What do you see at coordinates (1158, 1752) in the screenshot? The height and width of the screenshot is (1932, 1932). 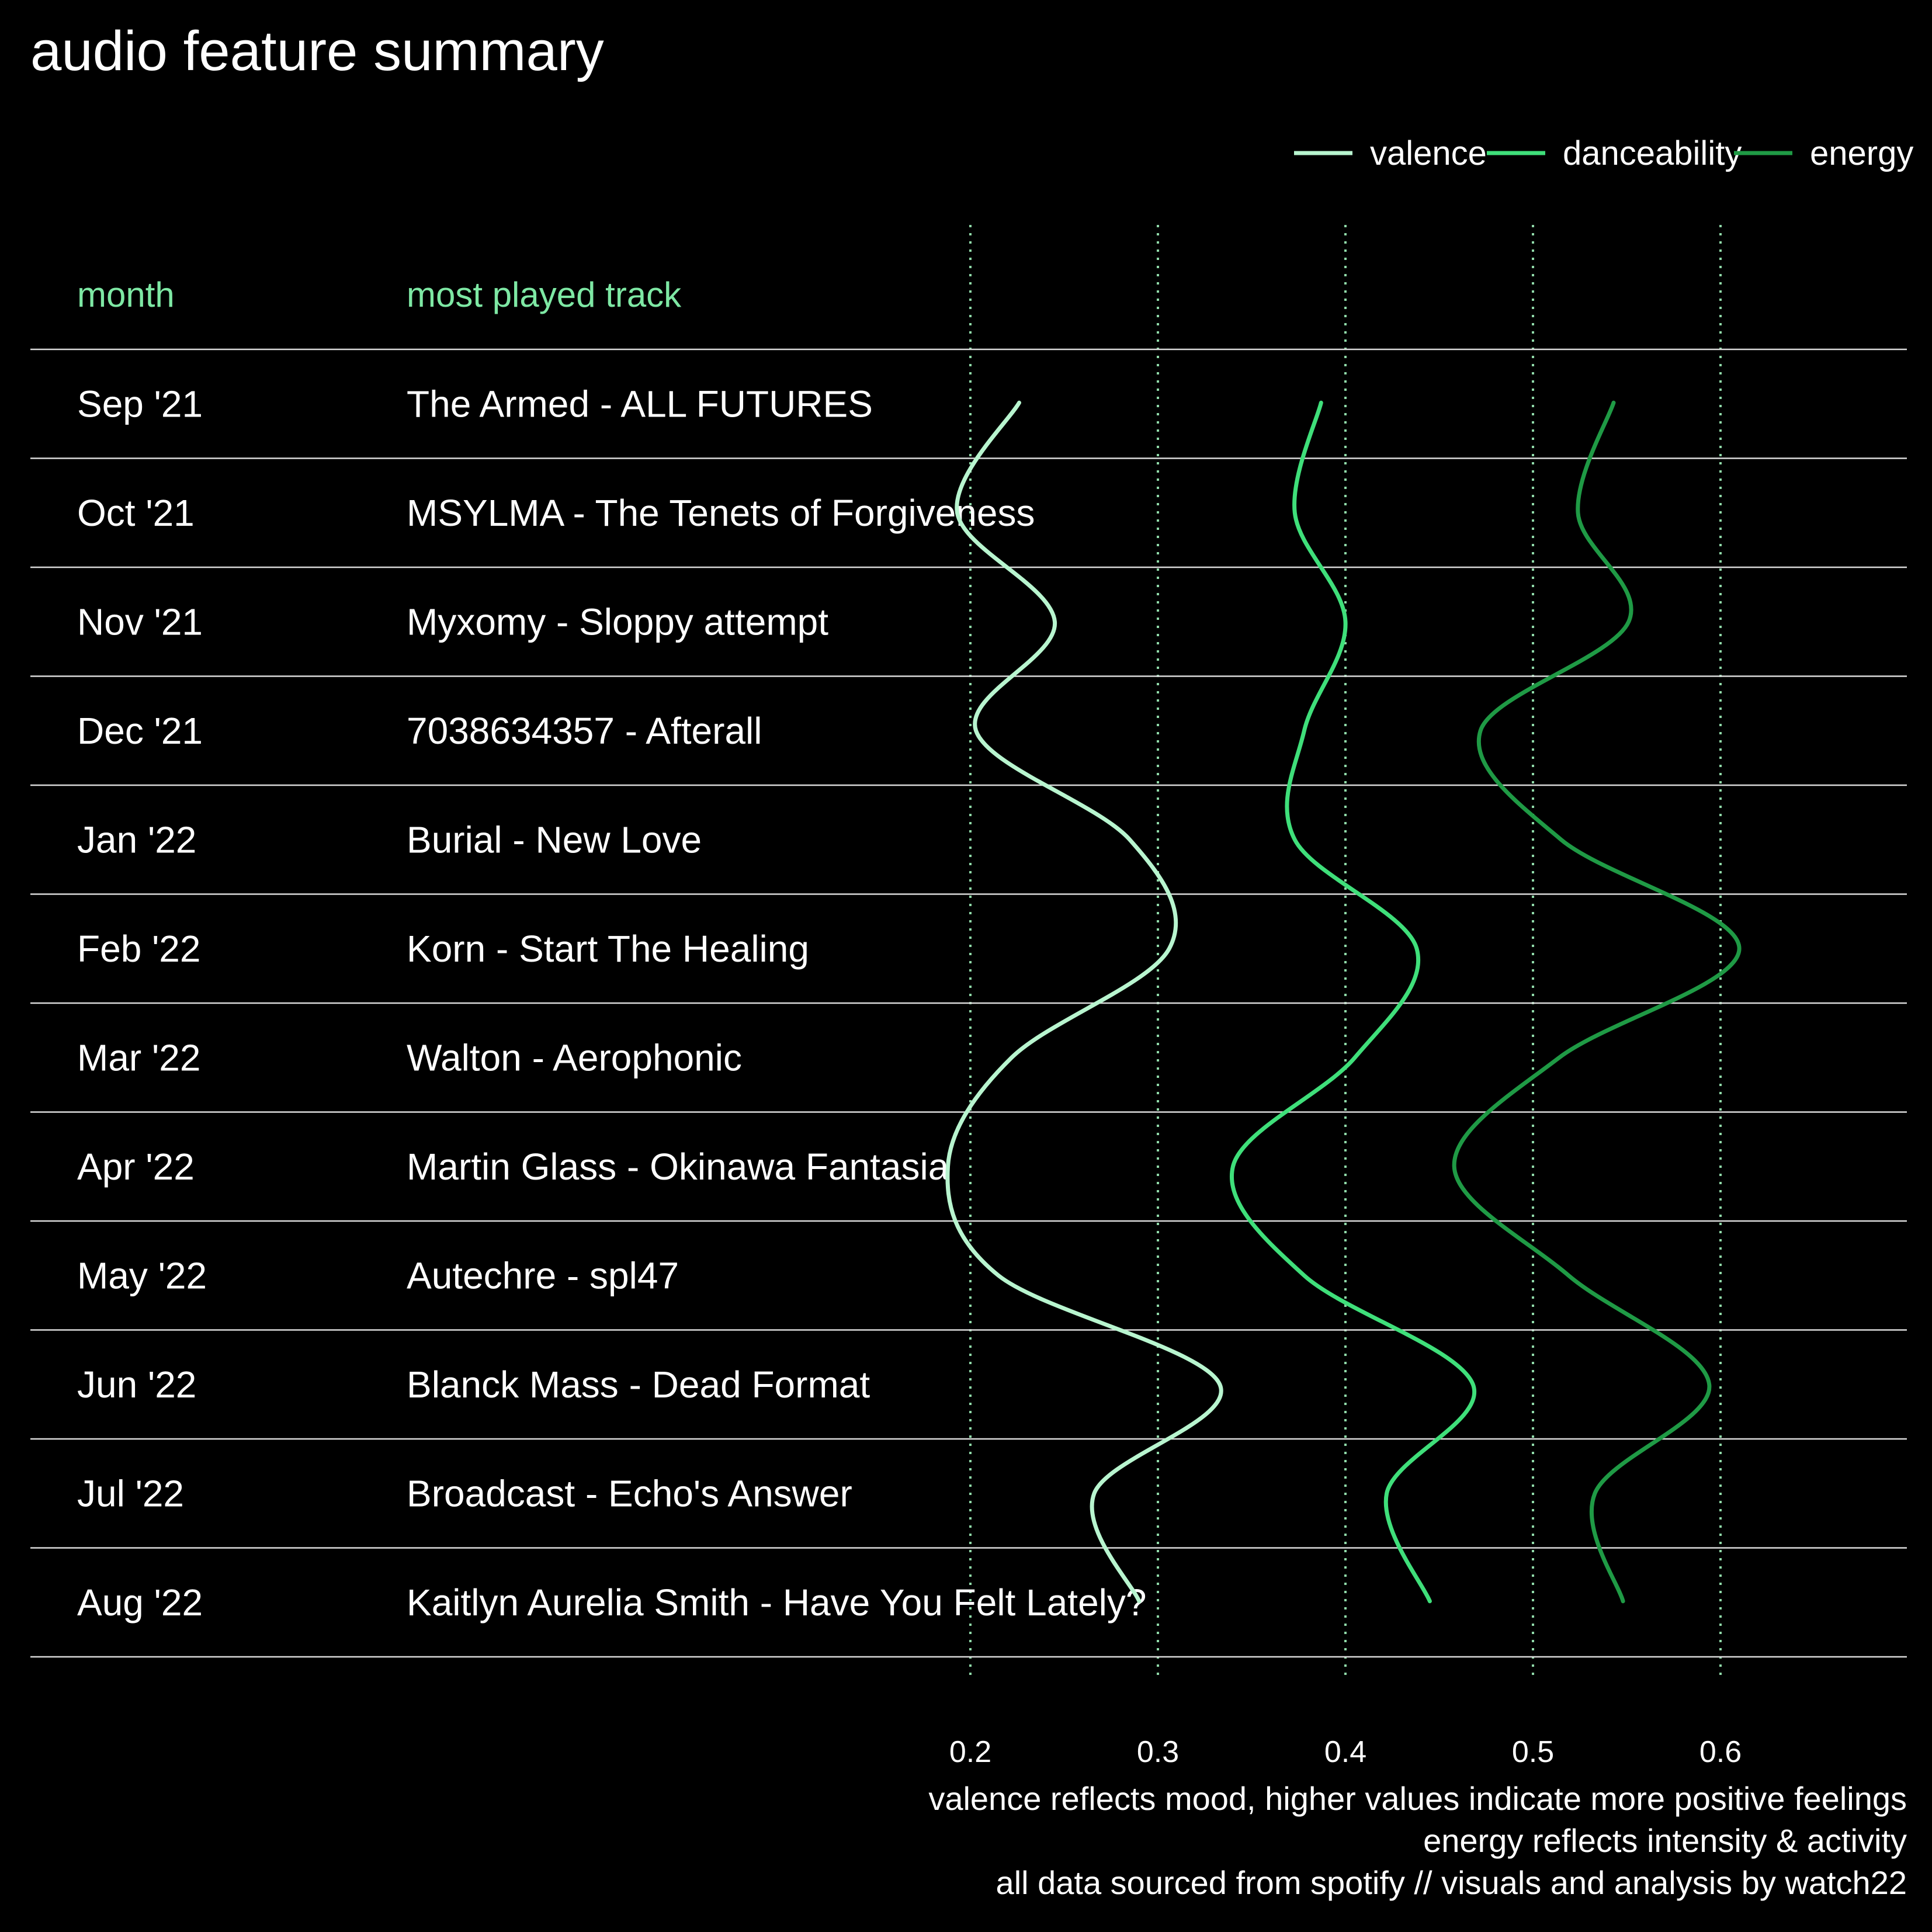 I see `x-tick-label: 0.3` at bounding box center [1158, 1752].